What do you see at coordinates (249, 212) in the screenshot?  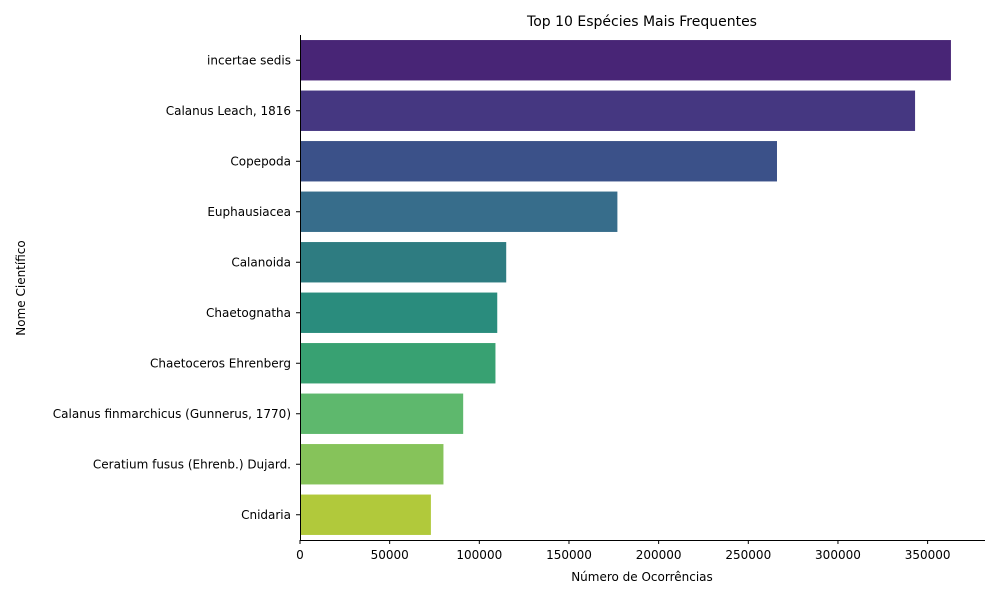 I see `y-tick-label: Euphausiacea` at bounding box center [249, 212].